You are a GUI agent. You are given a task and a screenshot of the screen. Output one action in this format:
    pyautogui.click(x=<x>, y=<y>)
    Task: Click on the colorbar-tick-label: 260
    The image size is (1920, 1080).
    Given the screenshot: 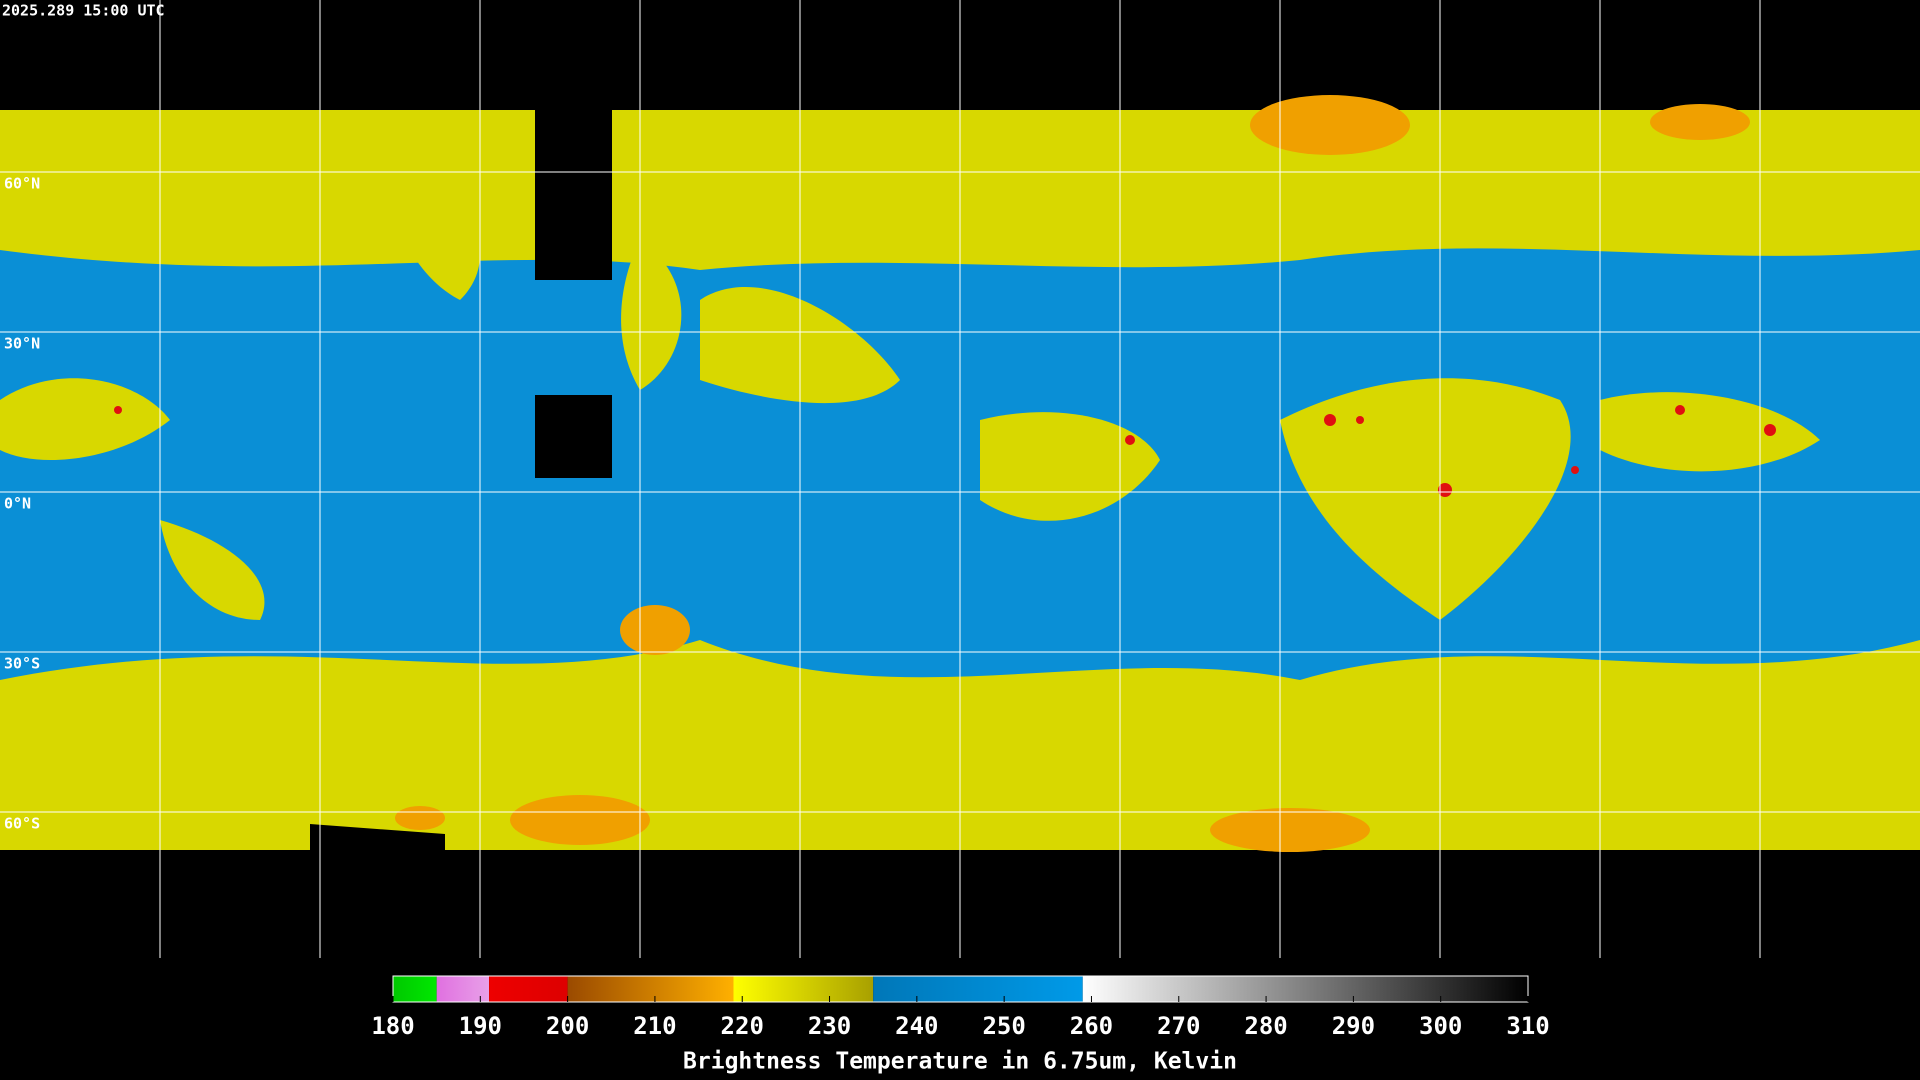 What is the action you would take?
    pyautogui.click(x=1091, y=1026)
    